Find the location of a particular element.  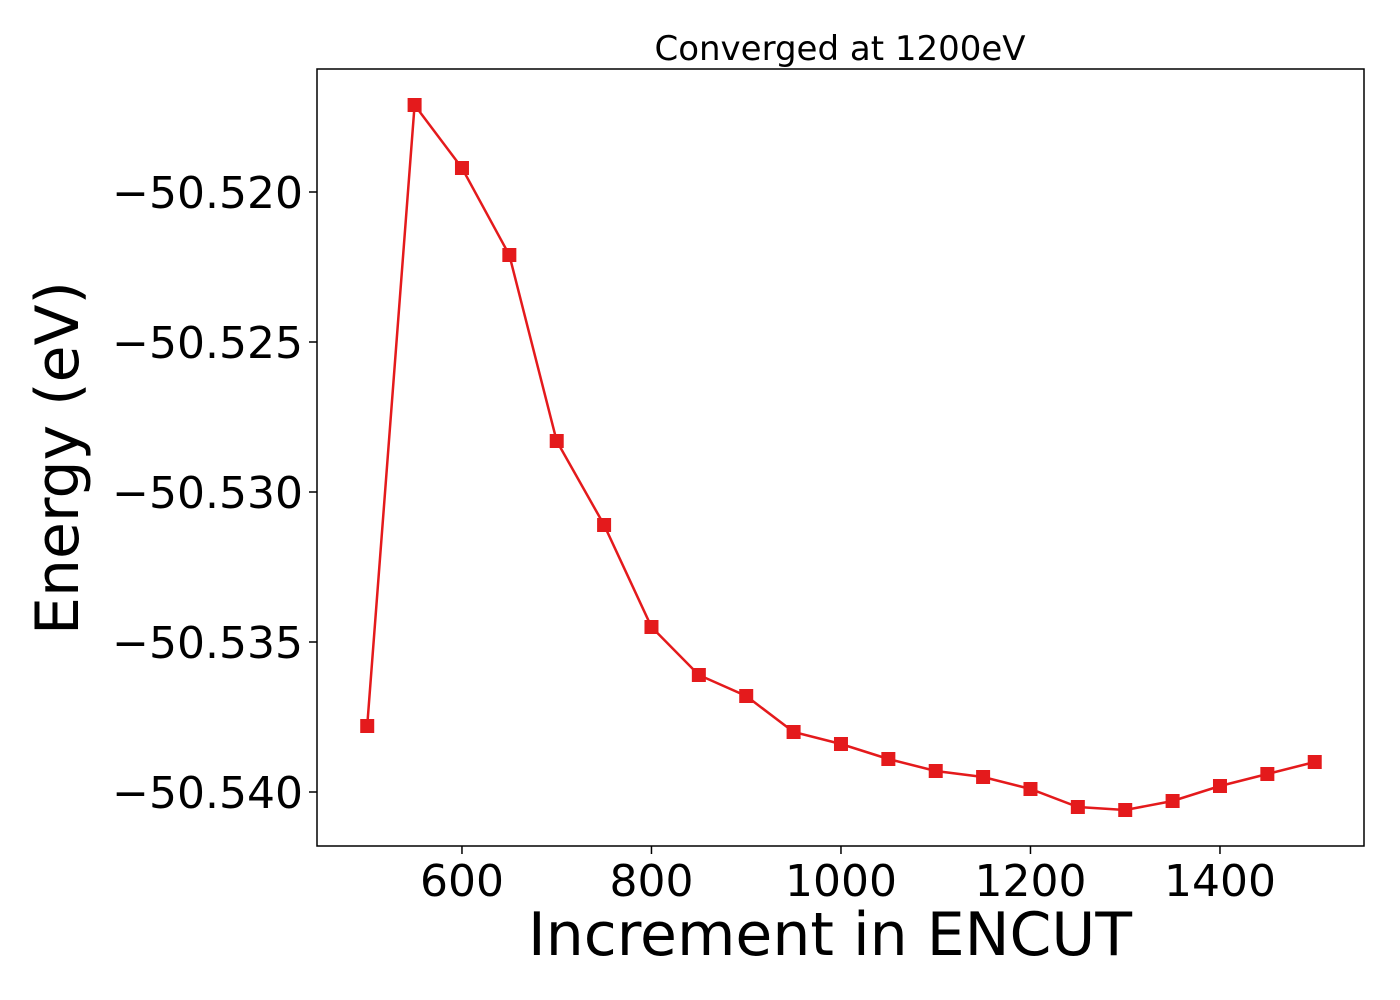

y-tick-label: −50.535 is located at coordinates (207, 643).